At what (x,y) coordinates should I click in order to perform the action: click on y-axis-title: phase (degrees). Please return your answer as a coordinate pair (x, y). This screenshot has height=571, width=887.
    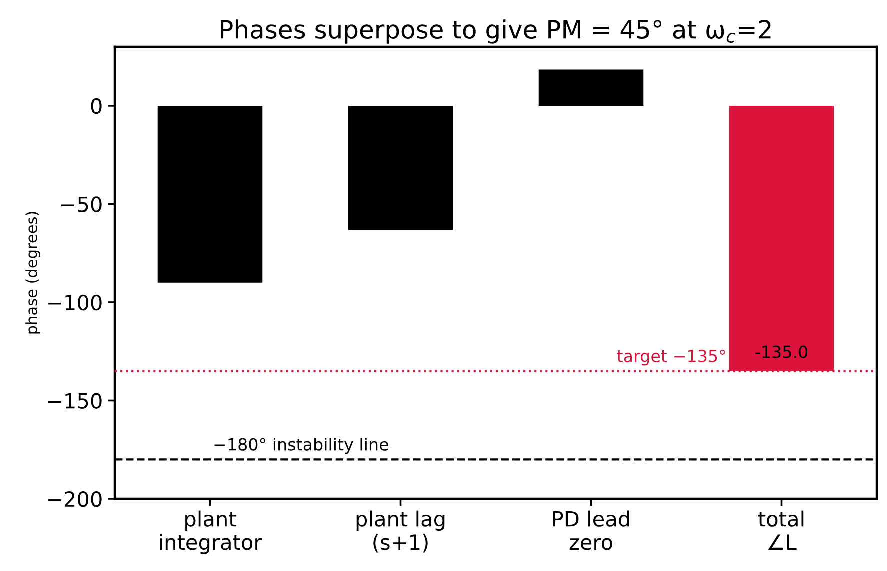
    Looking at the image, I should click on (33, 273).